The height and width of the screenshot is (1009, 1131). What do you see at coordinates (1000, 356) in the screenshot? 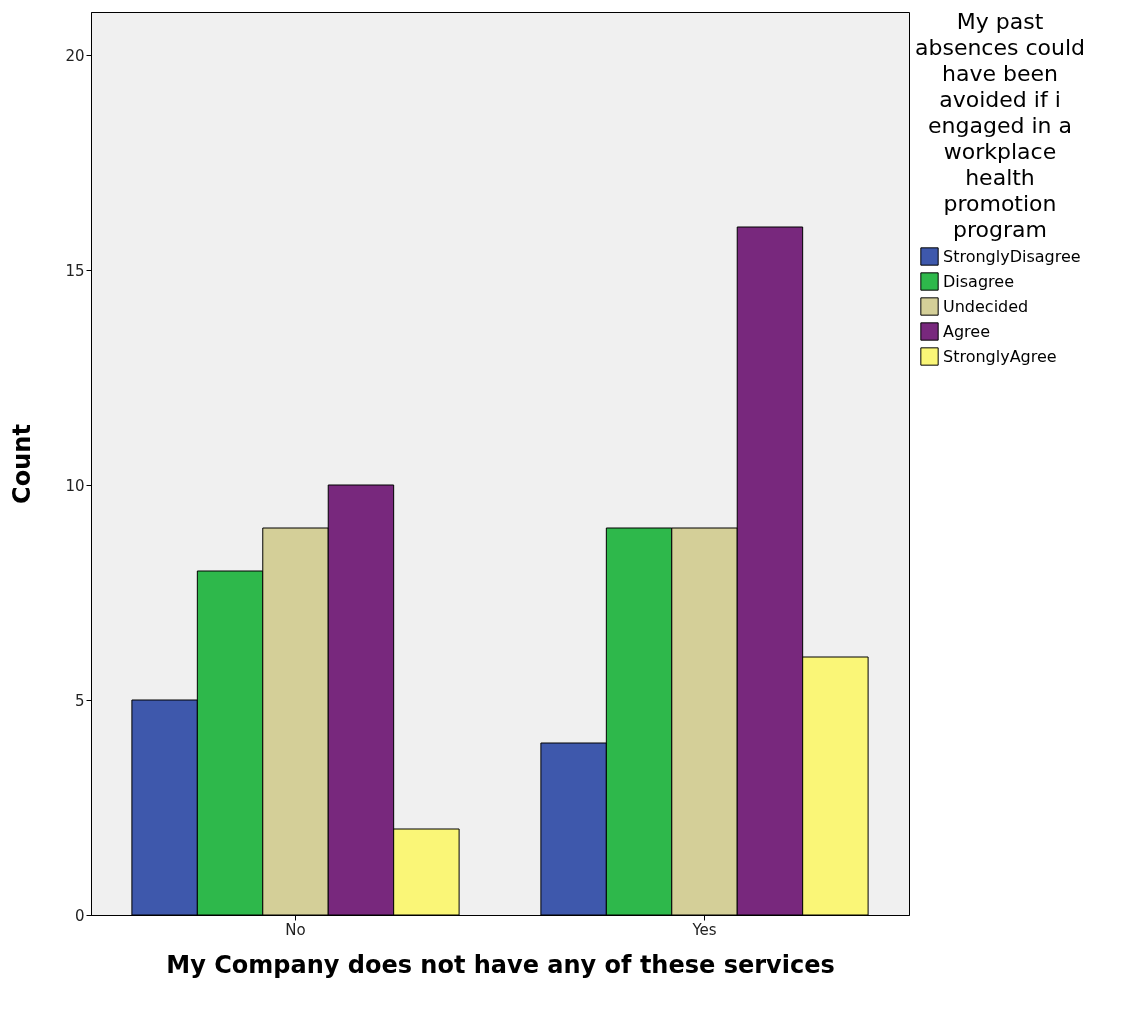
I see `legend-label: StronglyAgree` at bounding box center [1000, 356].